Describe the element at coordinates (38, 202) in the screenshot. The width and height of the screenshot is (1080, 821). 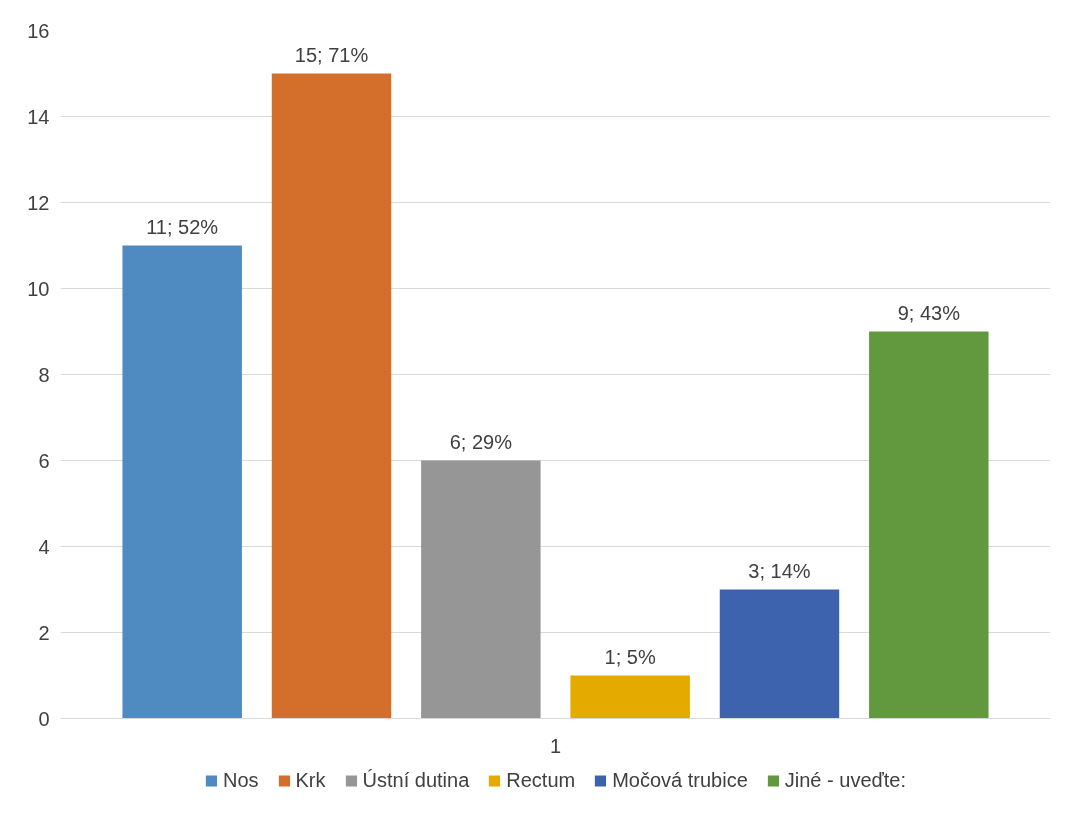
I see `y-tick-label: 12` at that location.